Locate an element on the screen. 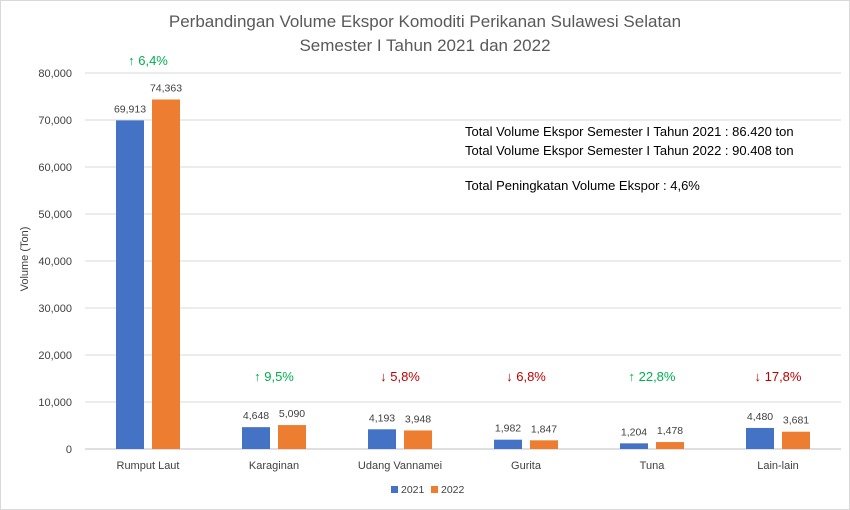 The height and width of the screenshot is (510, 850). change-label: ↑ 22,8% is located at coordinates (652, 376).